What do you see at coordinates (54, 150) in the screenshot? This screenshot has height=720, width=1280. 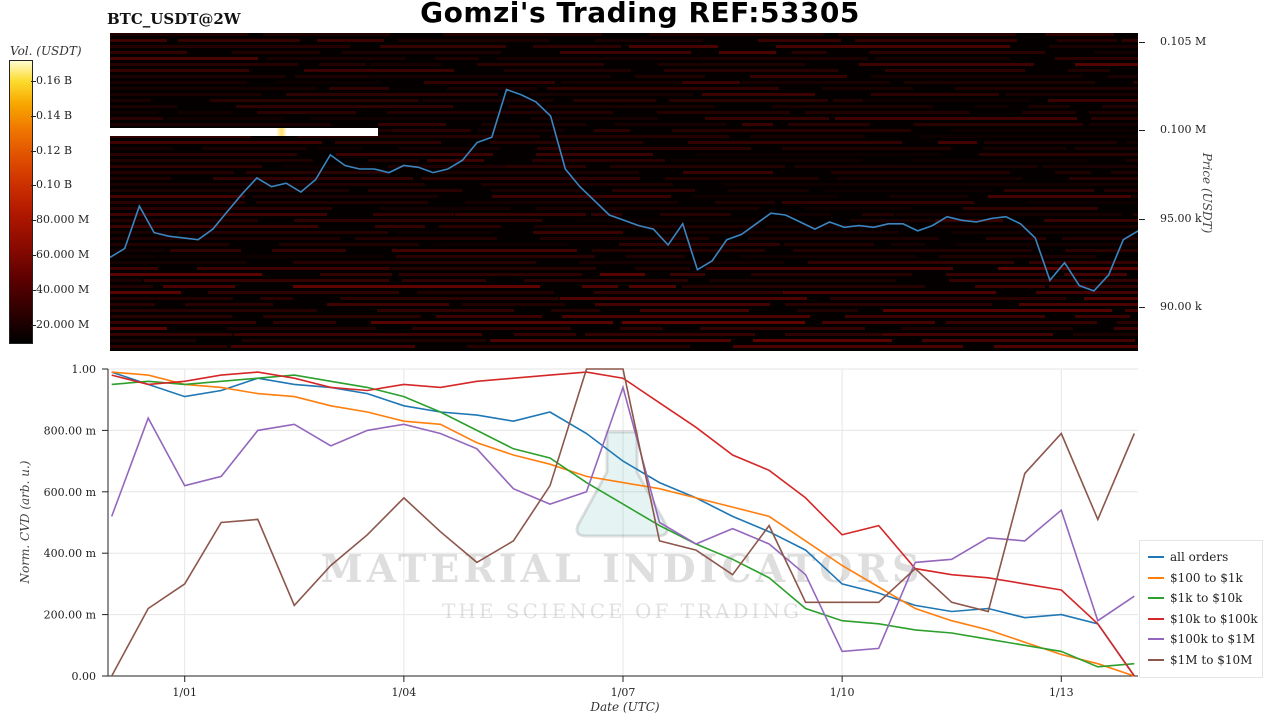 I see `colorbar-tick-label: 0.12 B` at bounding box center [54, 150].